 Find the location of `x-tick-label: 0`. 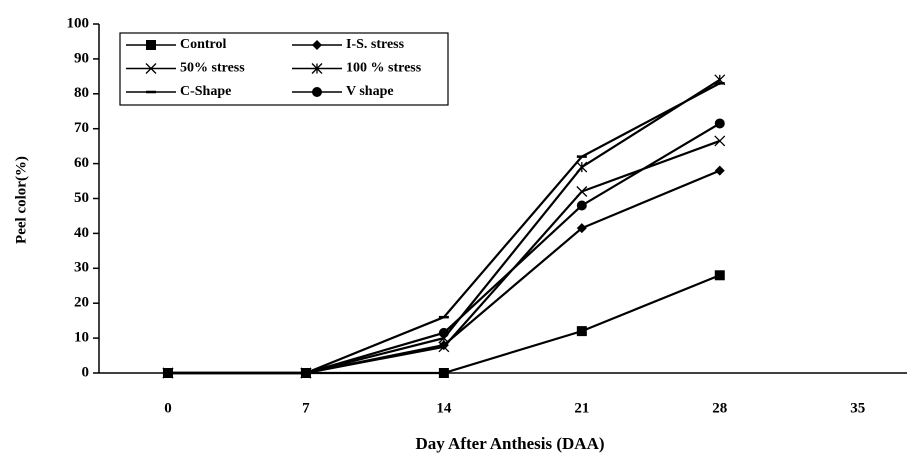

x-tick-label: 0 is located at coordinates (168, 408).